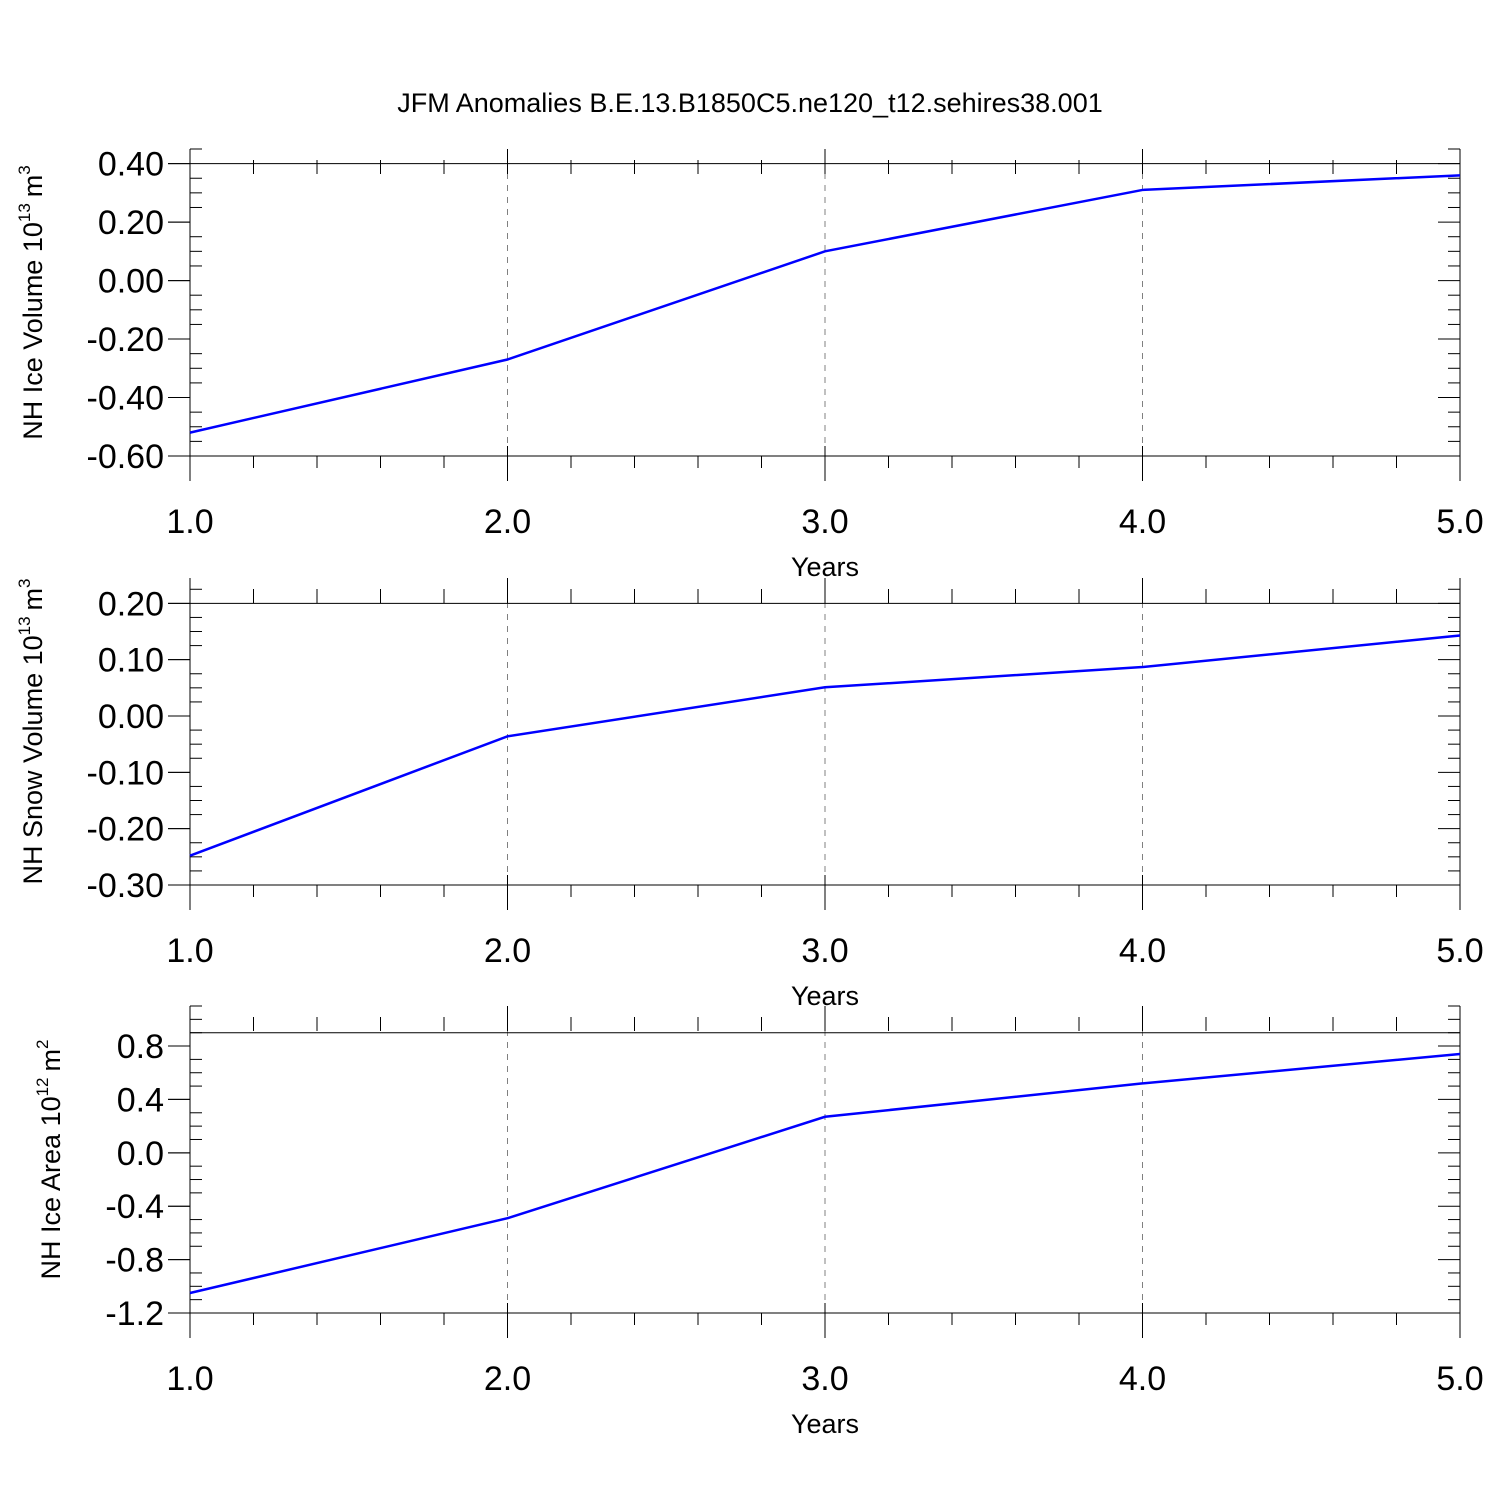 This screenshot has width=1500, height=1500. I want to click on y-tick-label: -0.10, so click(126, 773).